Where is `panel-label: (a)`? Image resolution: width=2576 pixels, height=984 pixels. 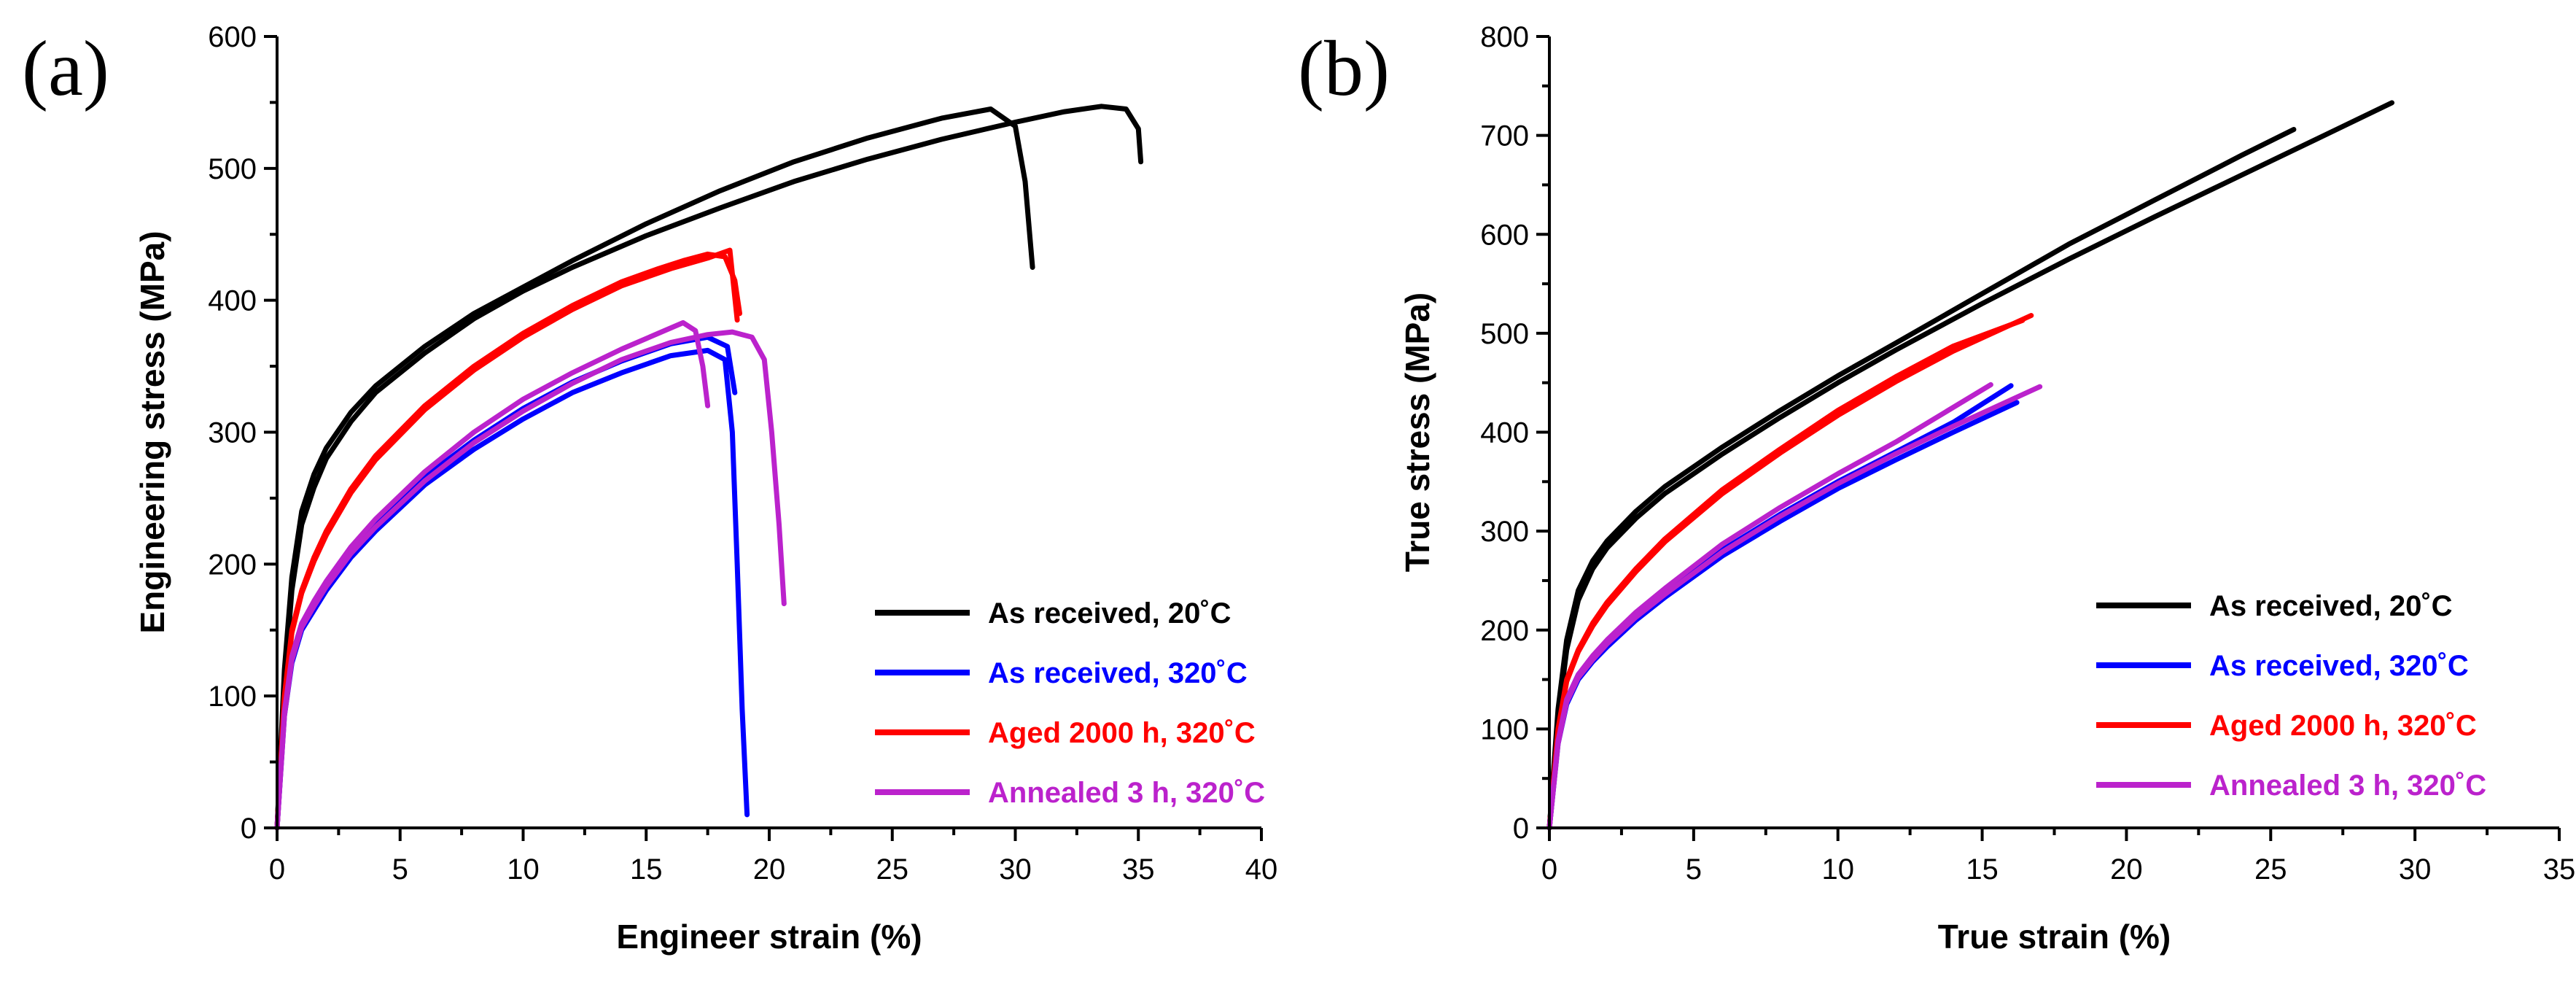 panel-label: (a) is located at coordinates (65, 69).